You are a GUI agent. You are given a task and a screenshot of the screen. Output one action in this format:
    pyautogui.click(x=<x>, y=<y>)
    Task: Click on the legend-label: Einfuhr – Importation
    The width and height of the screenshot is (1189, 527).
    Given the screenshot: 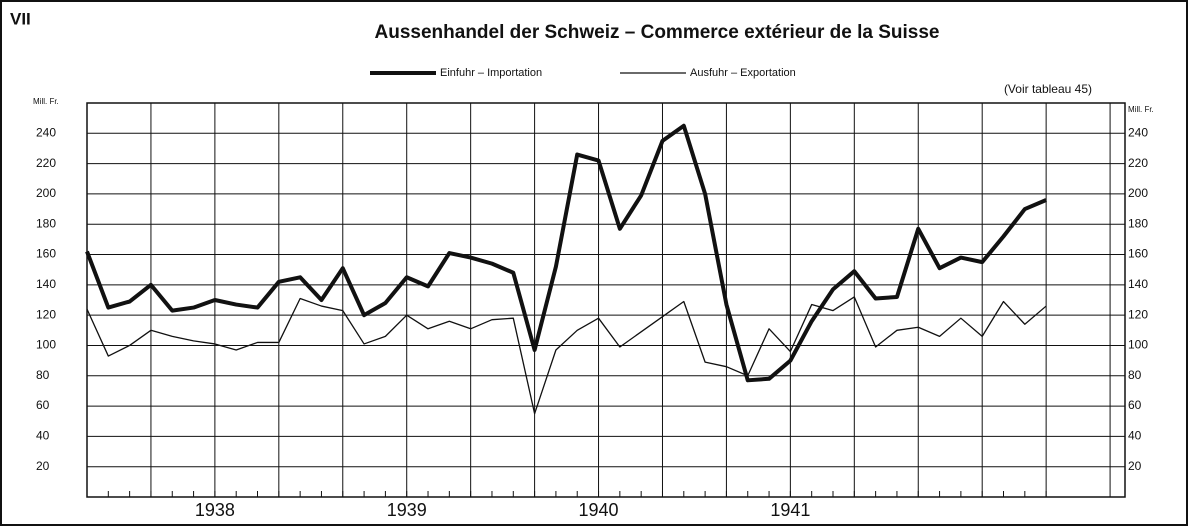 What is the action you would take?
    pyautogui.click(x=491, y=73)
    